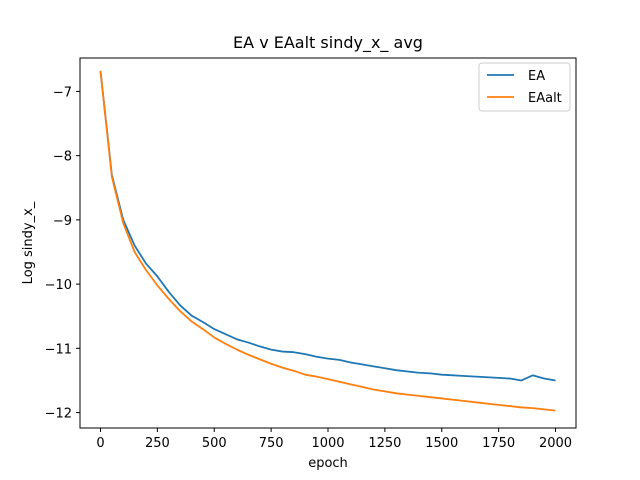  I want to click on x-tick-label: 1250, so click(384, 443).